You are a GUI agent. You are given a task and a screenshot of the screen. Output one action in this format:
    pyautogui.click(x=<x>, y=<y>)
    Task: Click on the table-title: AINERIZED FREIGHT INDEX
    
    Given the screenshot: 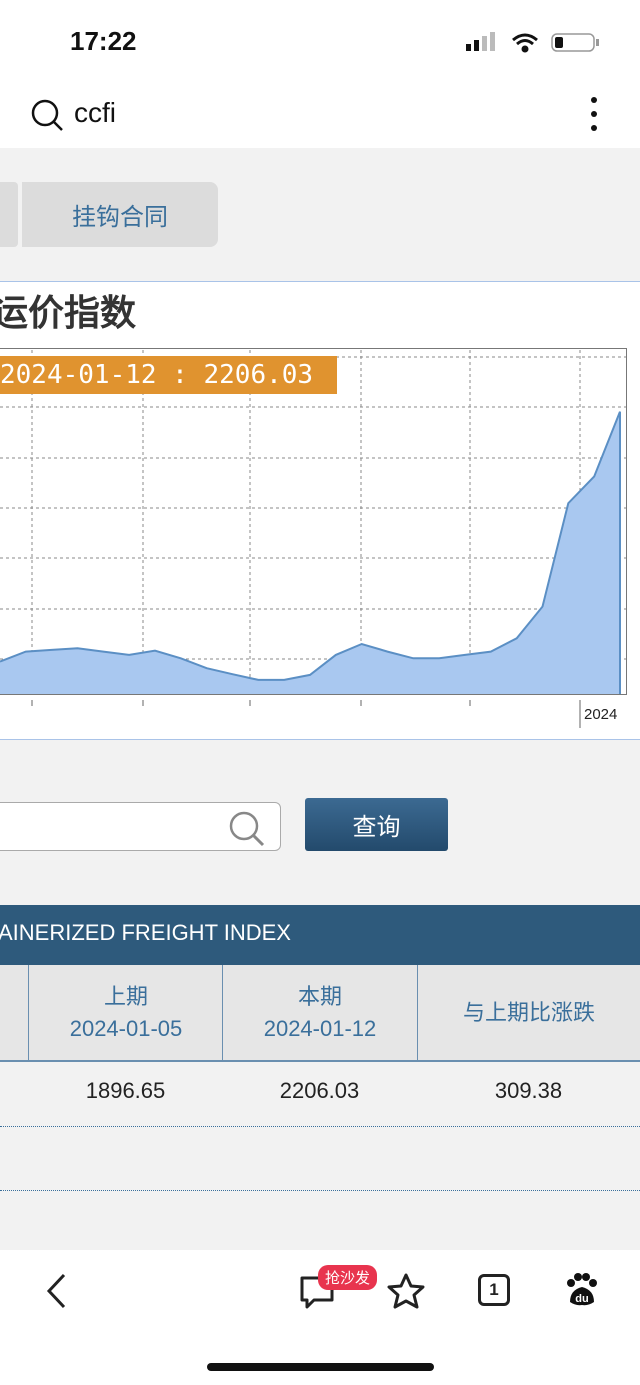 What is the action you would take?
    pyautogui.click(x=320, y=935)
    